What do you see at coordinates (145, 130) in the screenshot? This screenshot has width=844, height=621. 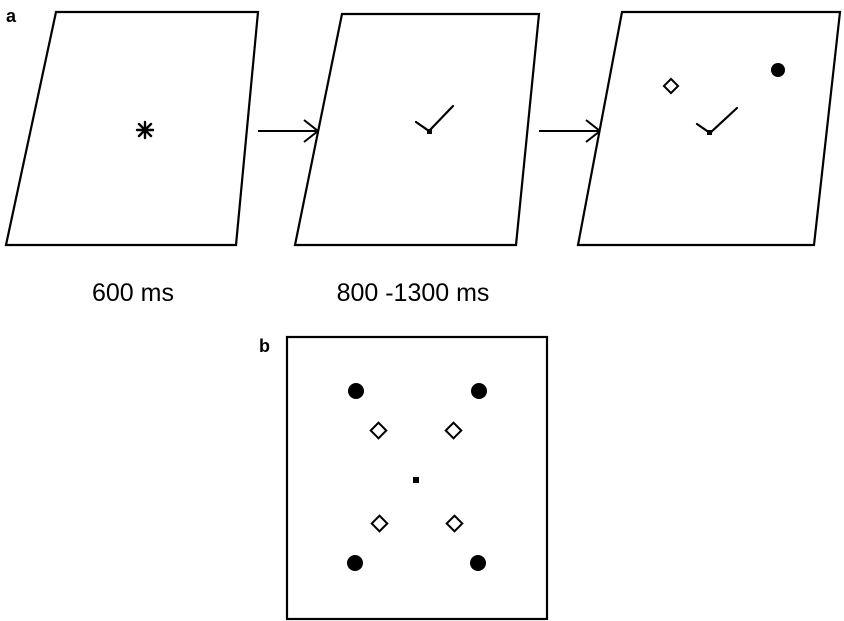 I see `asterisk-icon` at bounding box center [145, 130].